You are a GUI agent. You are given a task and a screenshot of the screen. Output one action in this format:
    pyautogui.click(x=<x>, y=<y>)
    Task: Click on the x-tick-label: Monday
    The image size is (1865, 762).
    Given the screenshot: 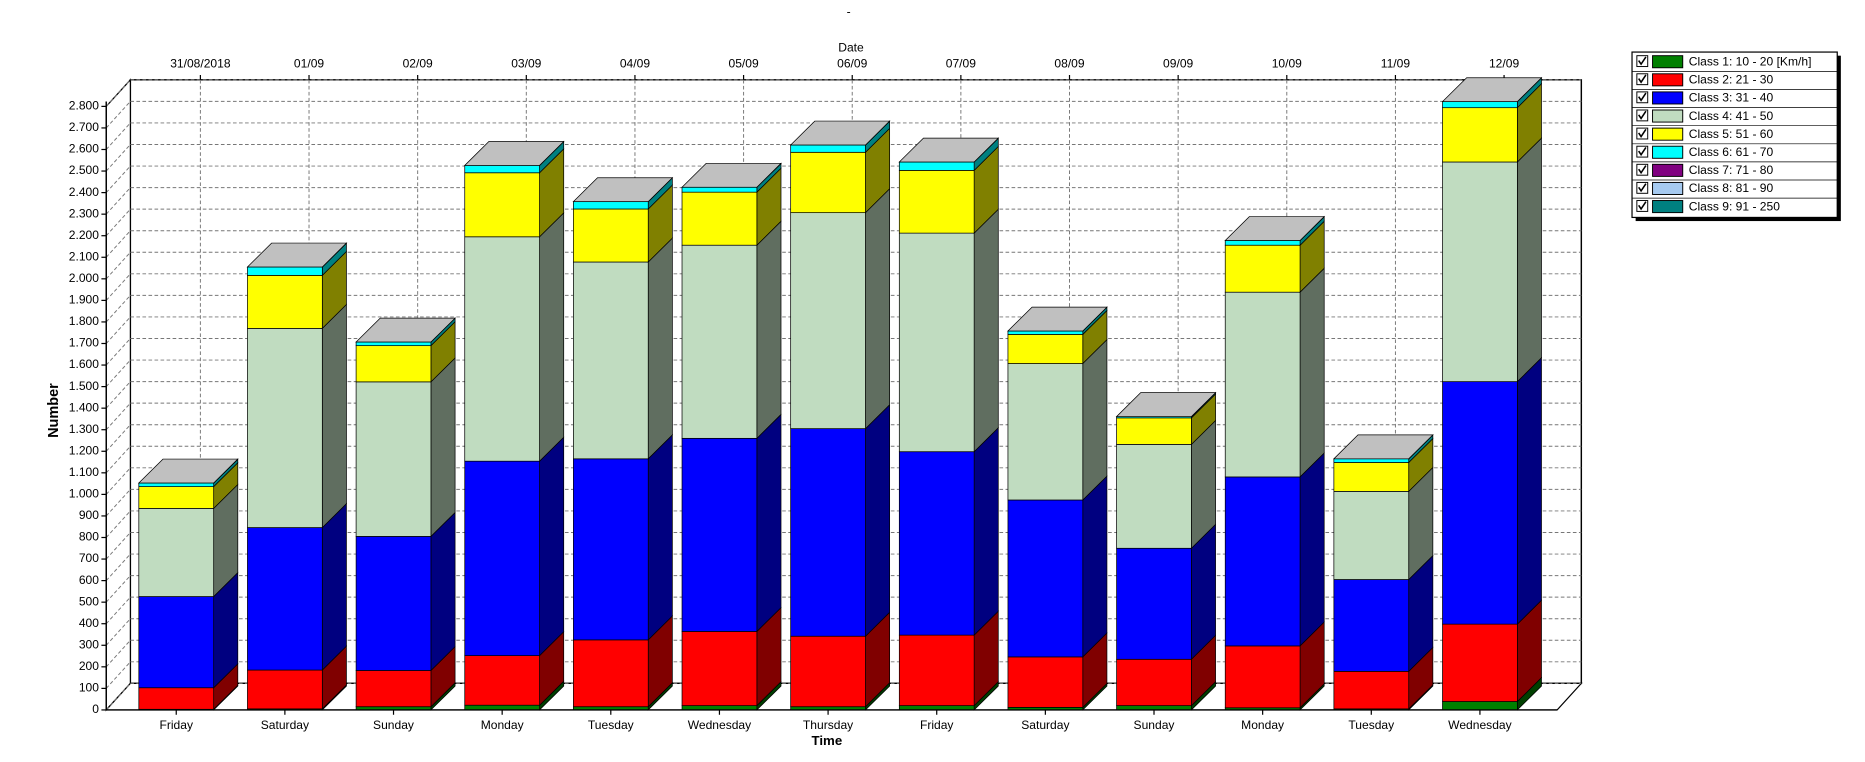 What is the action you would take?
    pyautogui.click(x=1262, y=725)
    